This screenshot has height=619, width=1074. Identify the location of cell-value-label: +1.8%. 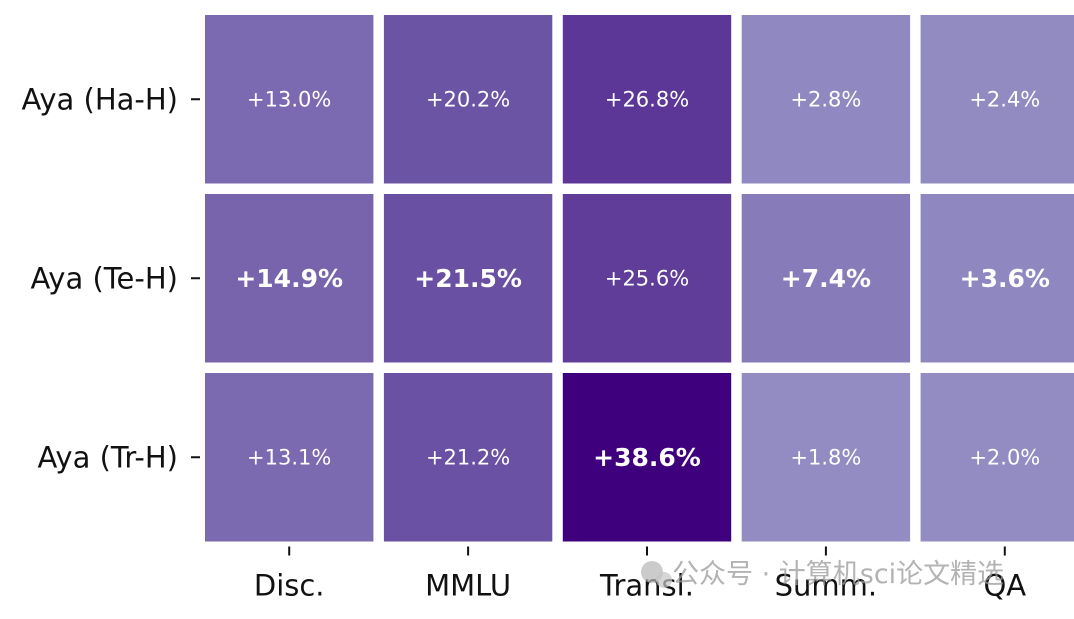
(825, 457).